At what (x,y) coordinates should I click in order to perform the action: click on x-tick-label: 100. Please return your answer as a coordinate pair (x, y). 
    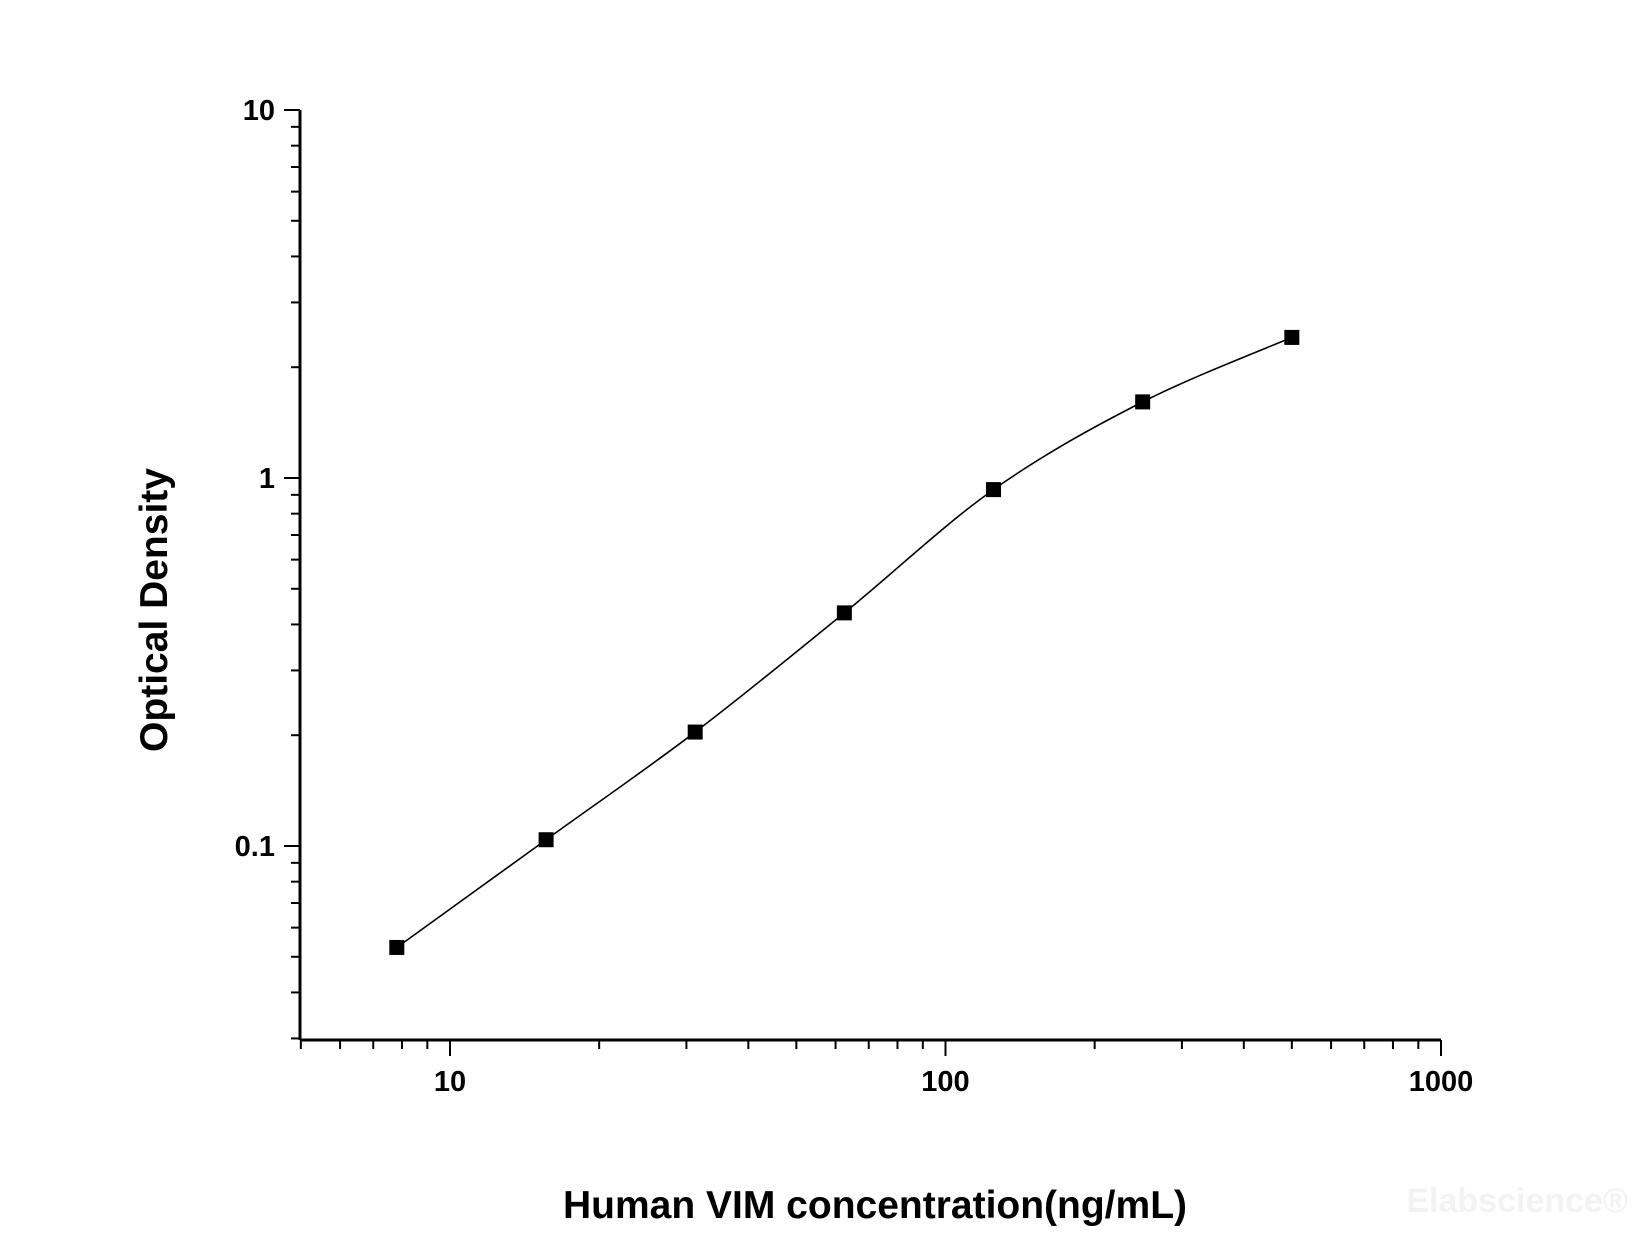
    Looking at the image, I should click on (945, 1082).